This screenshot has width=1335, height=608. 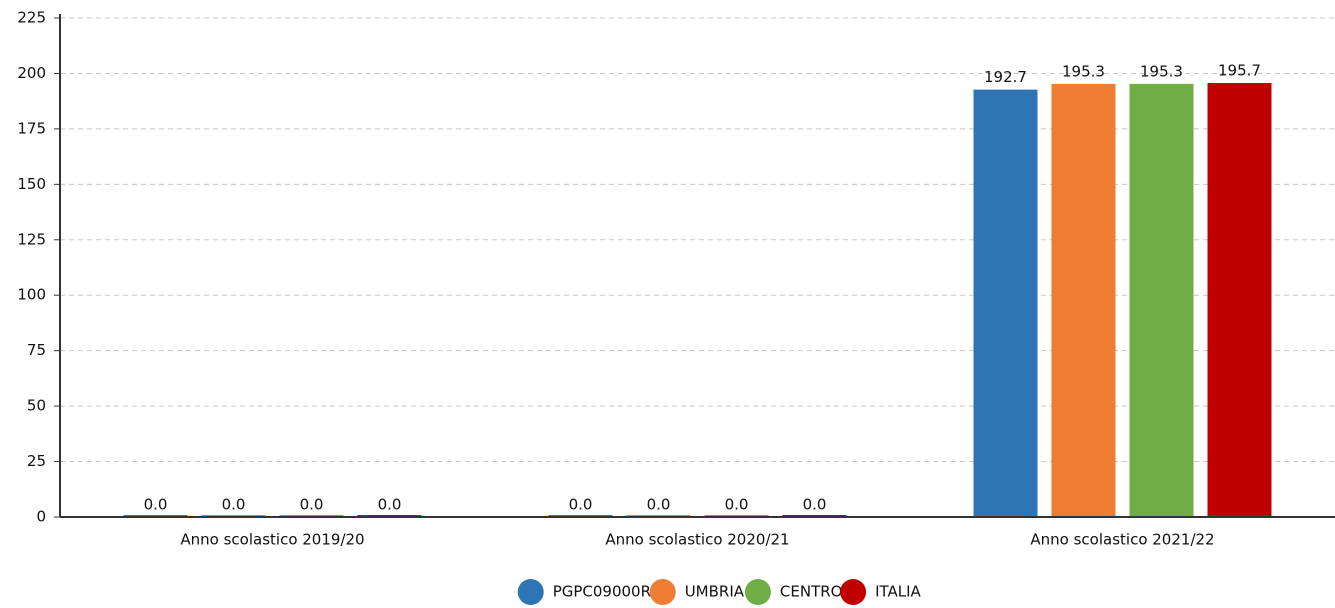 I want to click on legend-label: ITALIA, so click(x=898, y=592).